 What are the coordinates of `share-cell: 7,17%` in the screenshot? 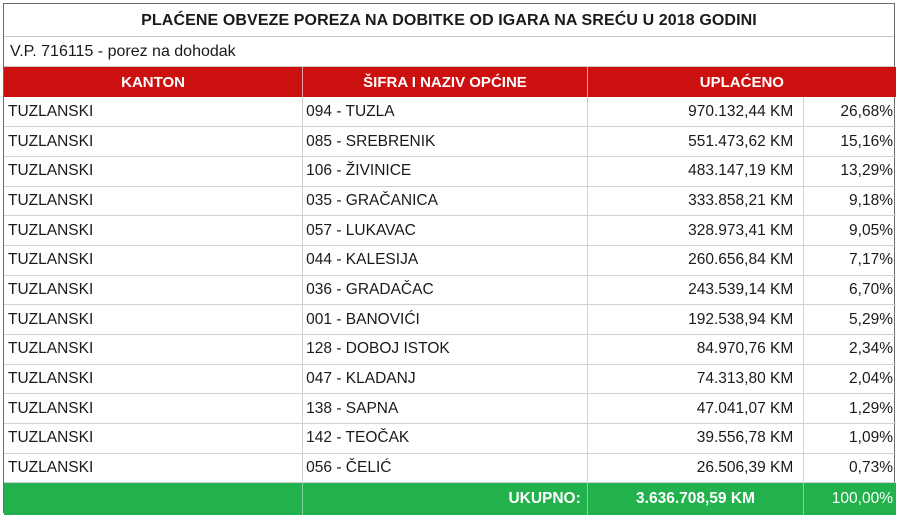 It's located at (849, 260).